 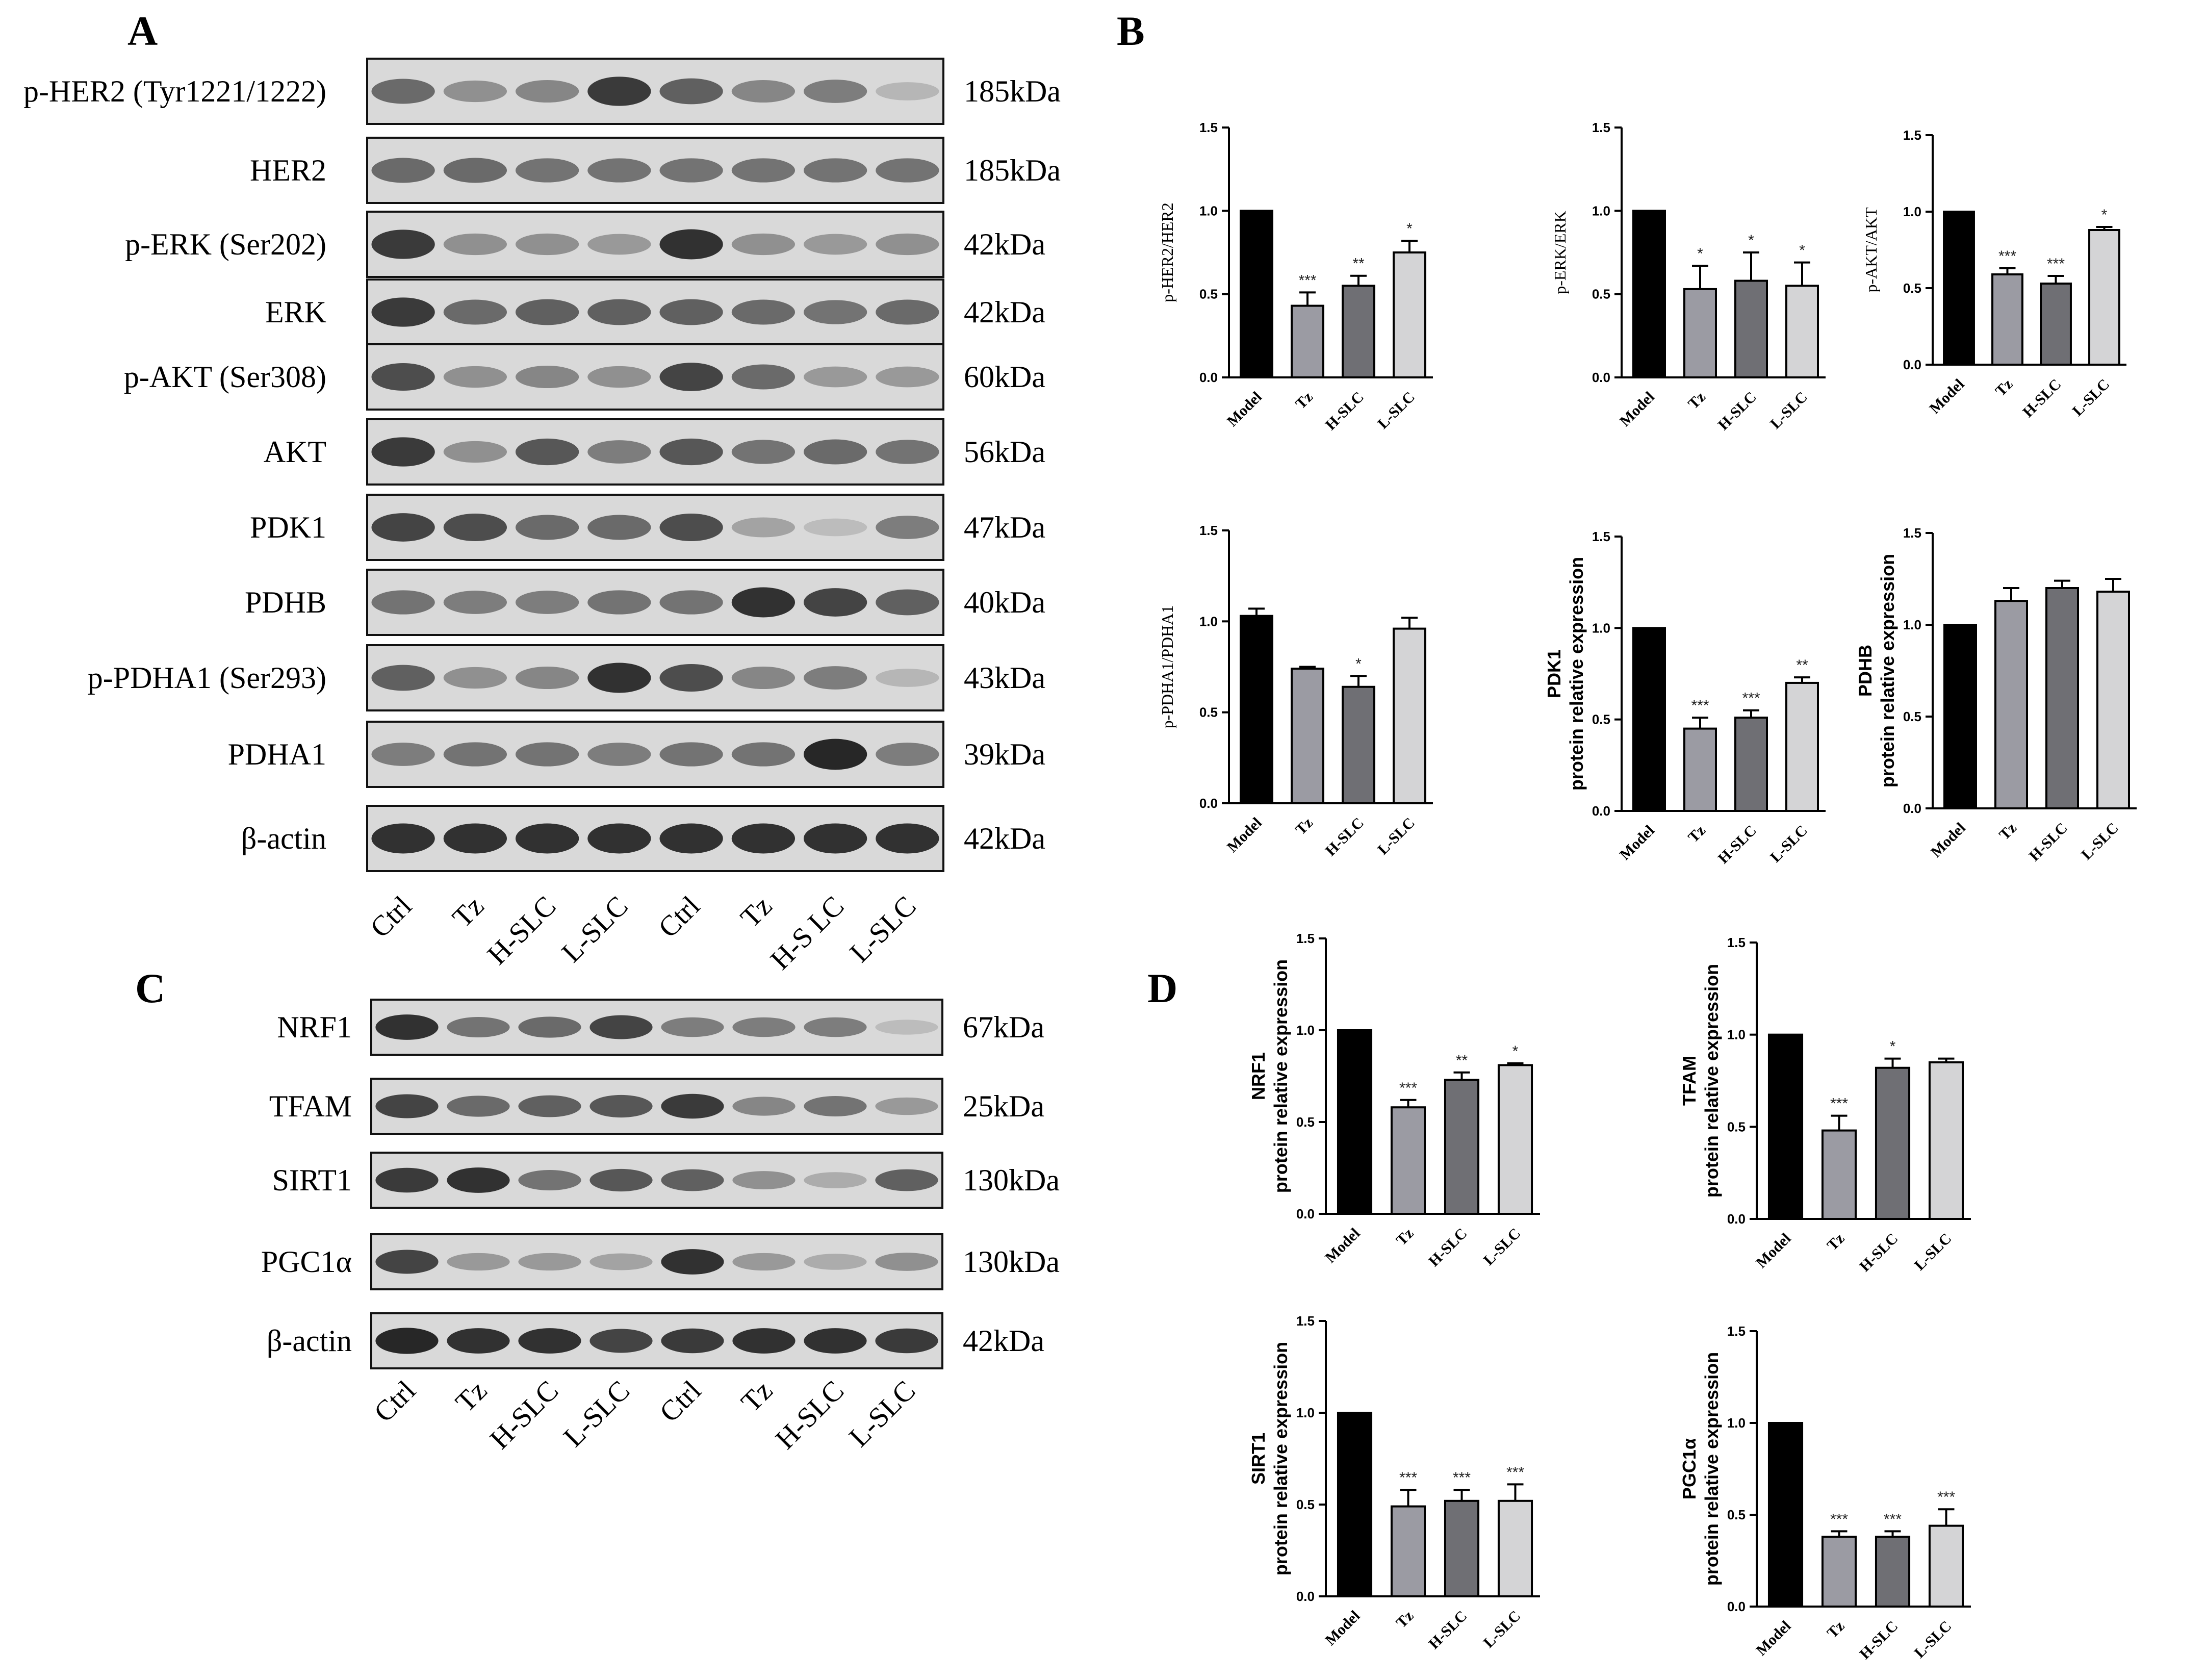 I want to click on protein-label: ERK, so click(x=295, y=312).